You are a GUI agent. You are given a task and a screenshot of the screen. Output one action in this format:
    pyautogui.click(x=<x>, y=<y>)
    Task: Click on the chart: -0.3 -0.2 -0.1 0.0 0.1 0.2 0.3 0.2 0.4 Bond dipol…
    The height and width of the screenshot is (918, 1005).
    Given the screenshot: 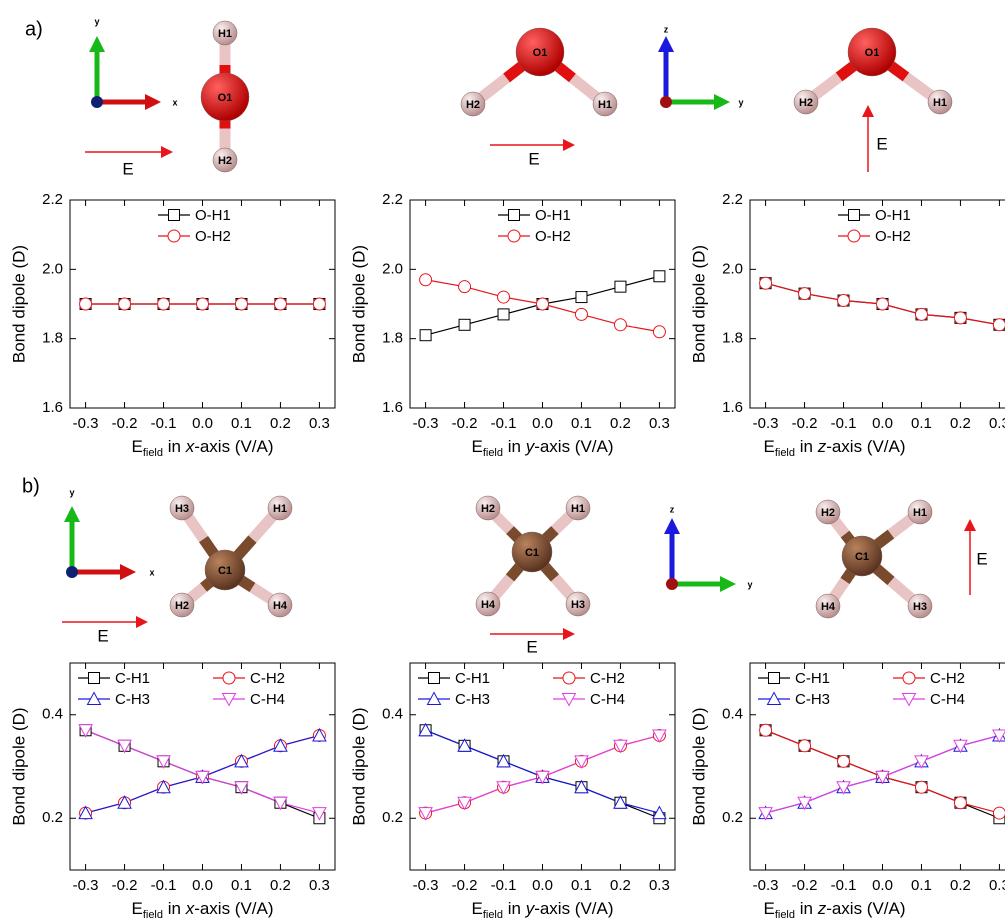 What is the action you would take?
    pyautogui.click(x=512, y=790)
    